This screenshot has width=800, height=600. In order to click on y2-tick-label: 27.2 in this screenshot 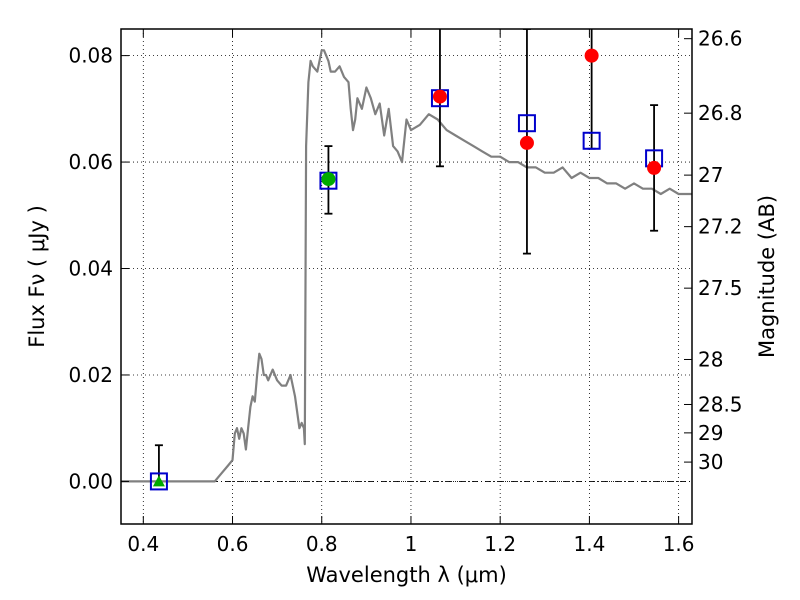, I will do `click(720, 227)`.